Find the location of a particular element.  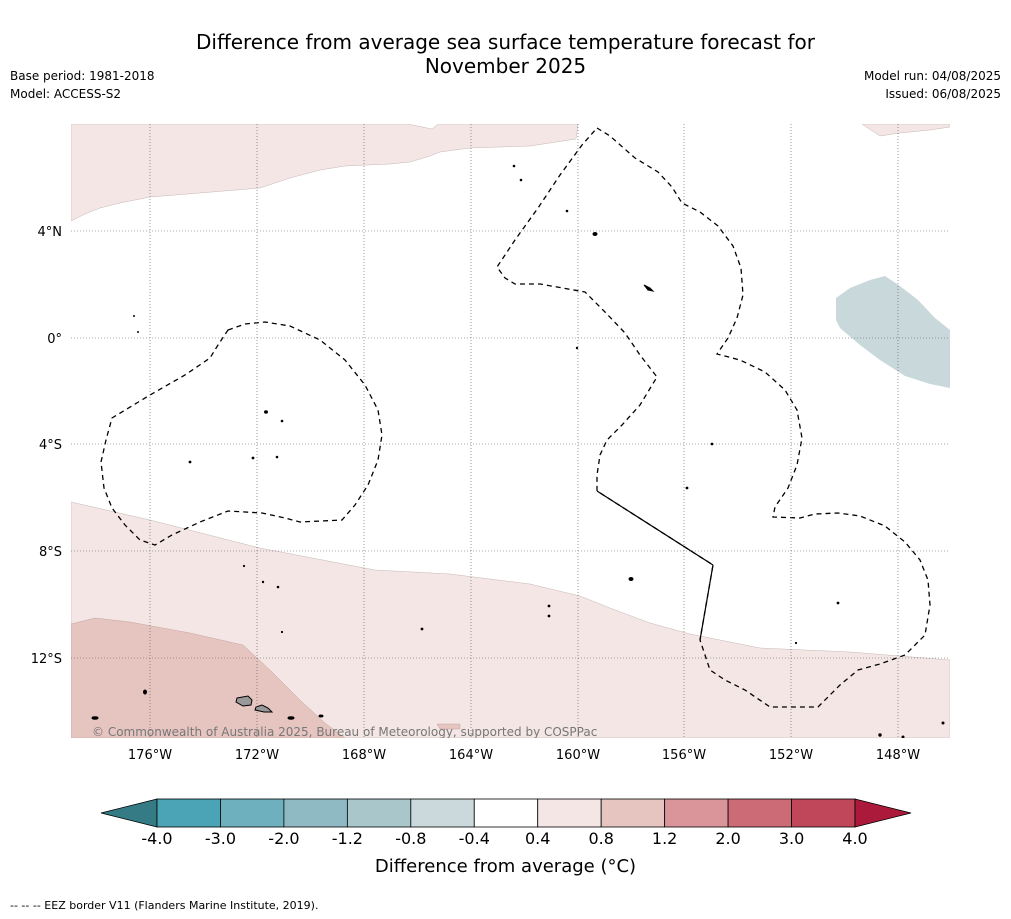

colorbar-tick-label: 0.8 is located at coordinates (600, 838).